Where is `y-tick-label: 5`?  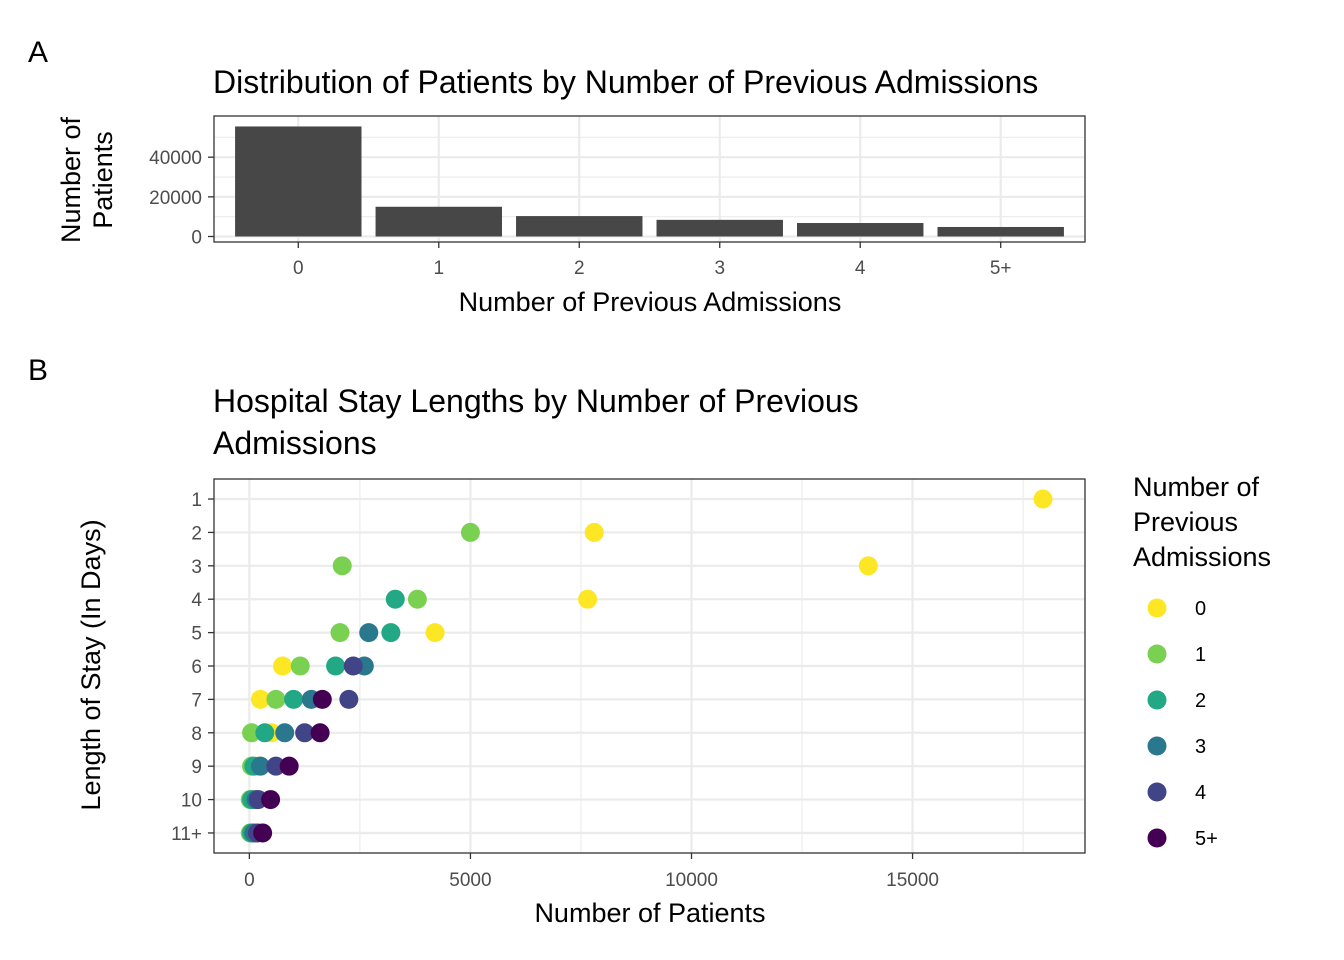 y-tick-label: 5 is located at coordinates (196, 634).